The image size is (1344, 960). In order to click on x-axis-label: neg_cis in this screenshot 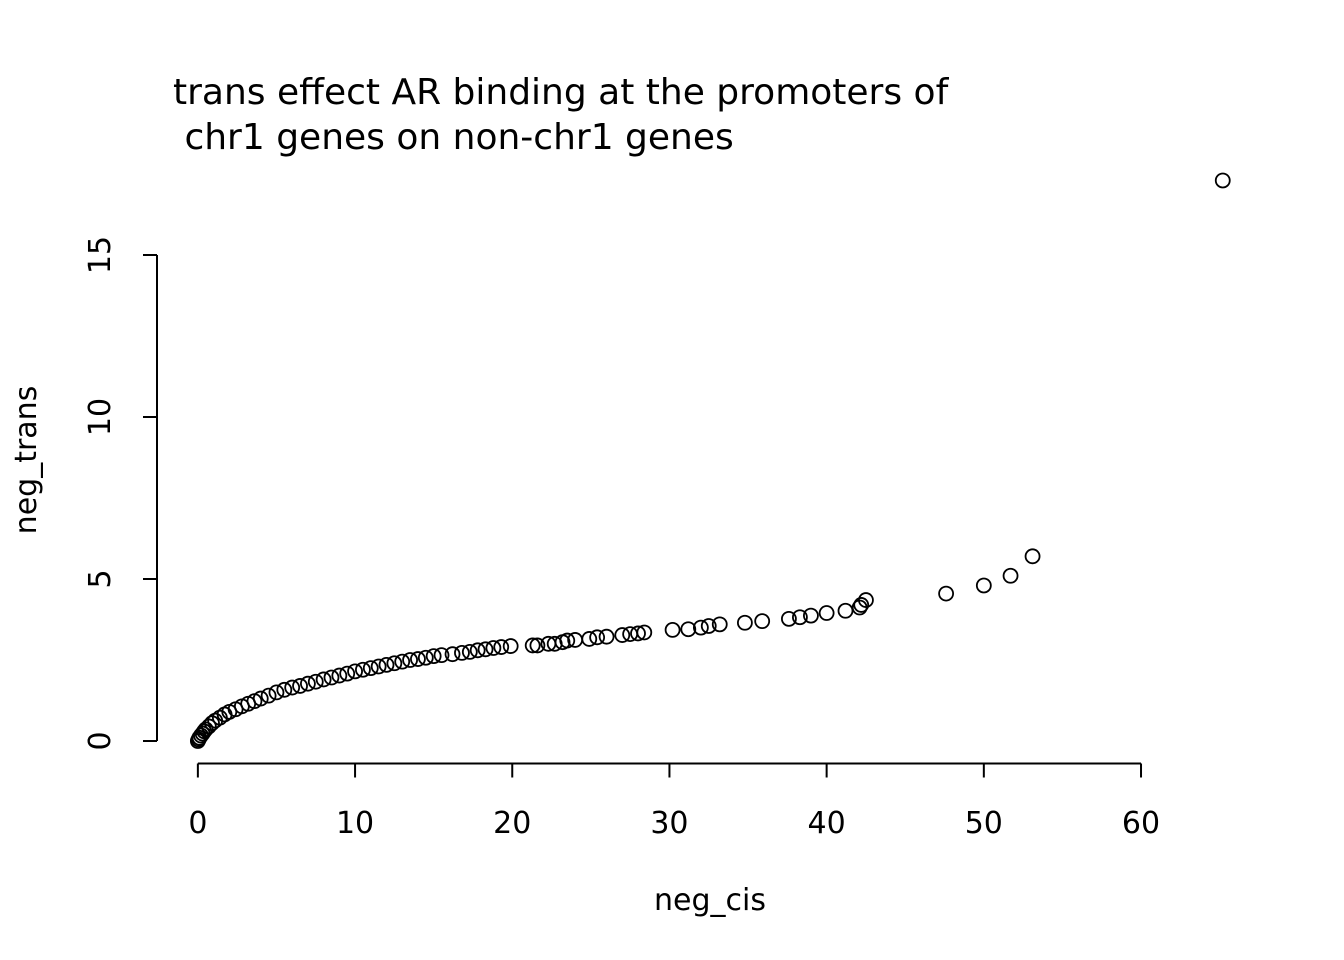, I will do `click(710, 900)`.